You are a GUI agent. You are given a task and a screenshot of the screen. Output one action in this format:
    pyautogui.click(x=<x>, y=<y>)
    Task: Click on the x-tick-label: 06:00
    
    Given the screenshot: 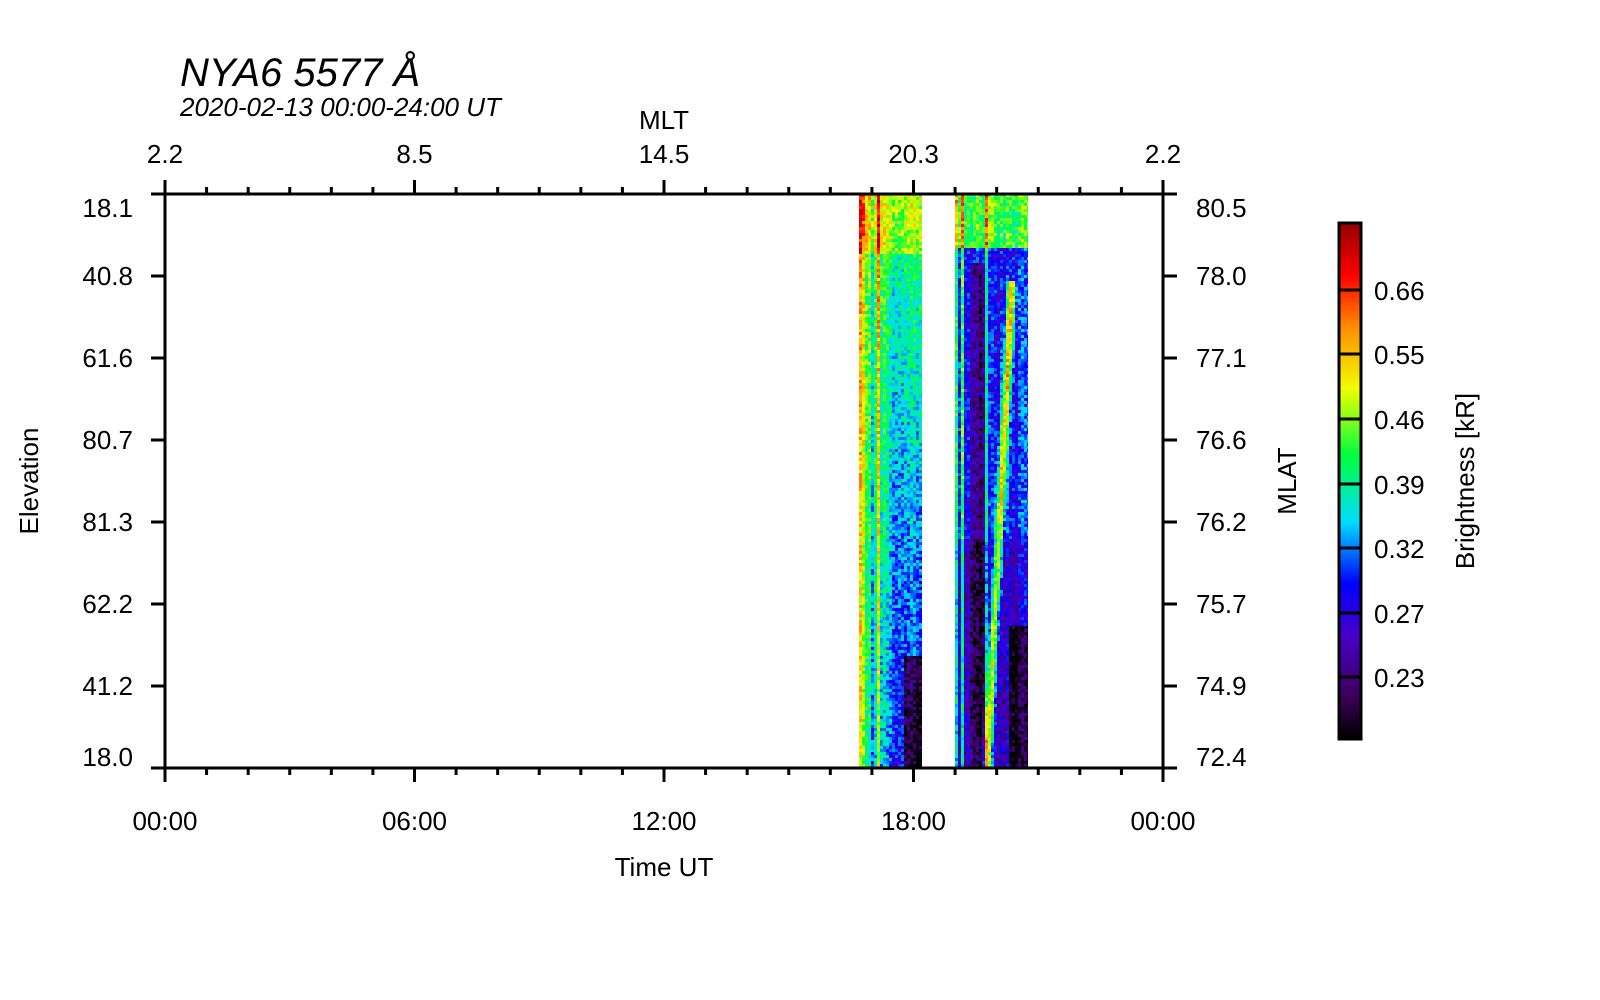 What is the action you would take?
    pyautogui.click(x=414, y=821)
    